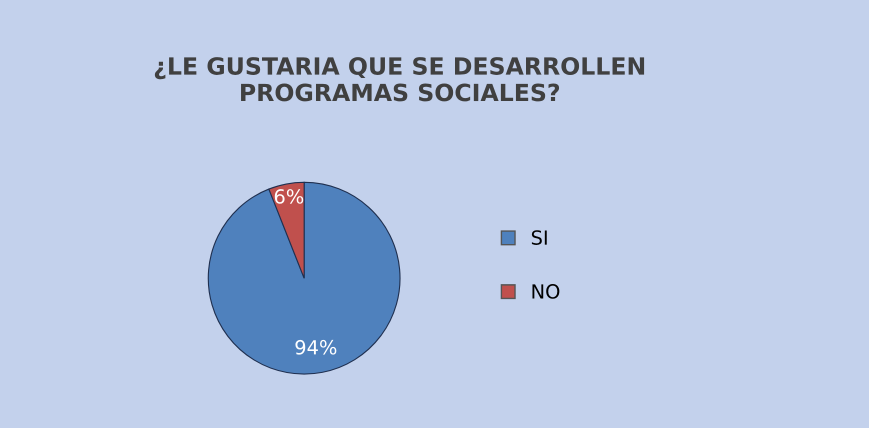 The image size is (869, 428). Describe the element at coordinates (539, 237) in the screenshot. I see `legend-label: SI` at that location.